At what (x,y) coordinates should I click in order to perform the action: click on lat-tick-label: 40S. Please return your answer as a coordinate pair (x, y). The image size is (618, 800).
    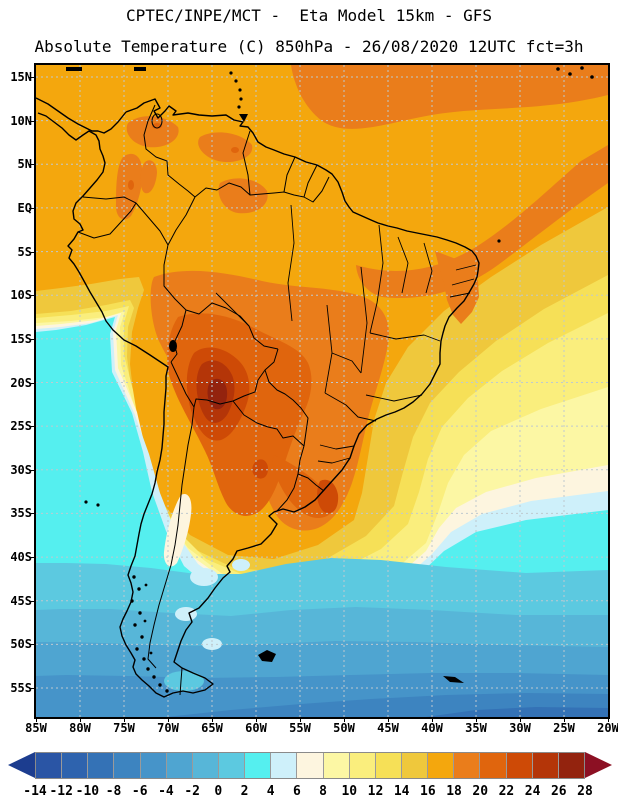
    Looking at the image, I should click on (21, 557).